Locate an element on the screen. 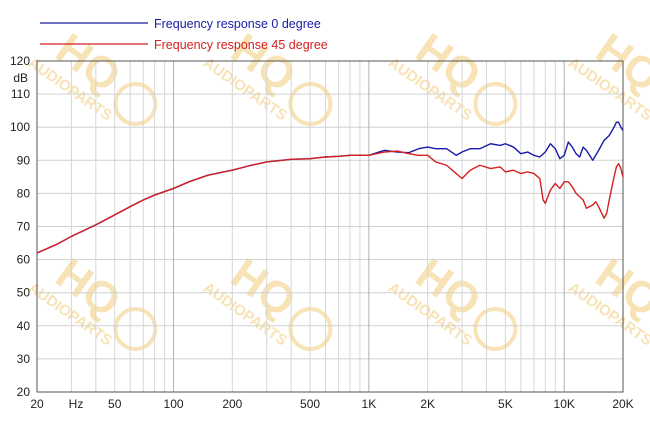 This screenshot has height=425, width=650. y-axis-unit-label: dB is located at coordinates (20, 78).